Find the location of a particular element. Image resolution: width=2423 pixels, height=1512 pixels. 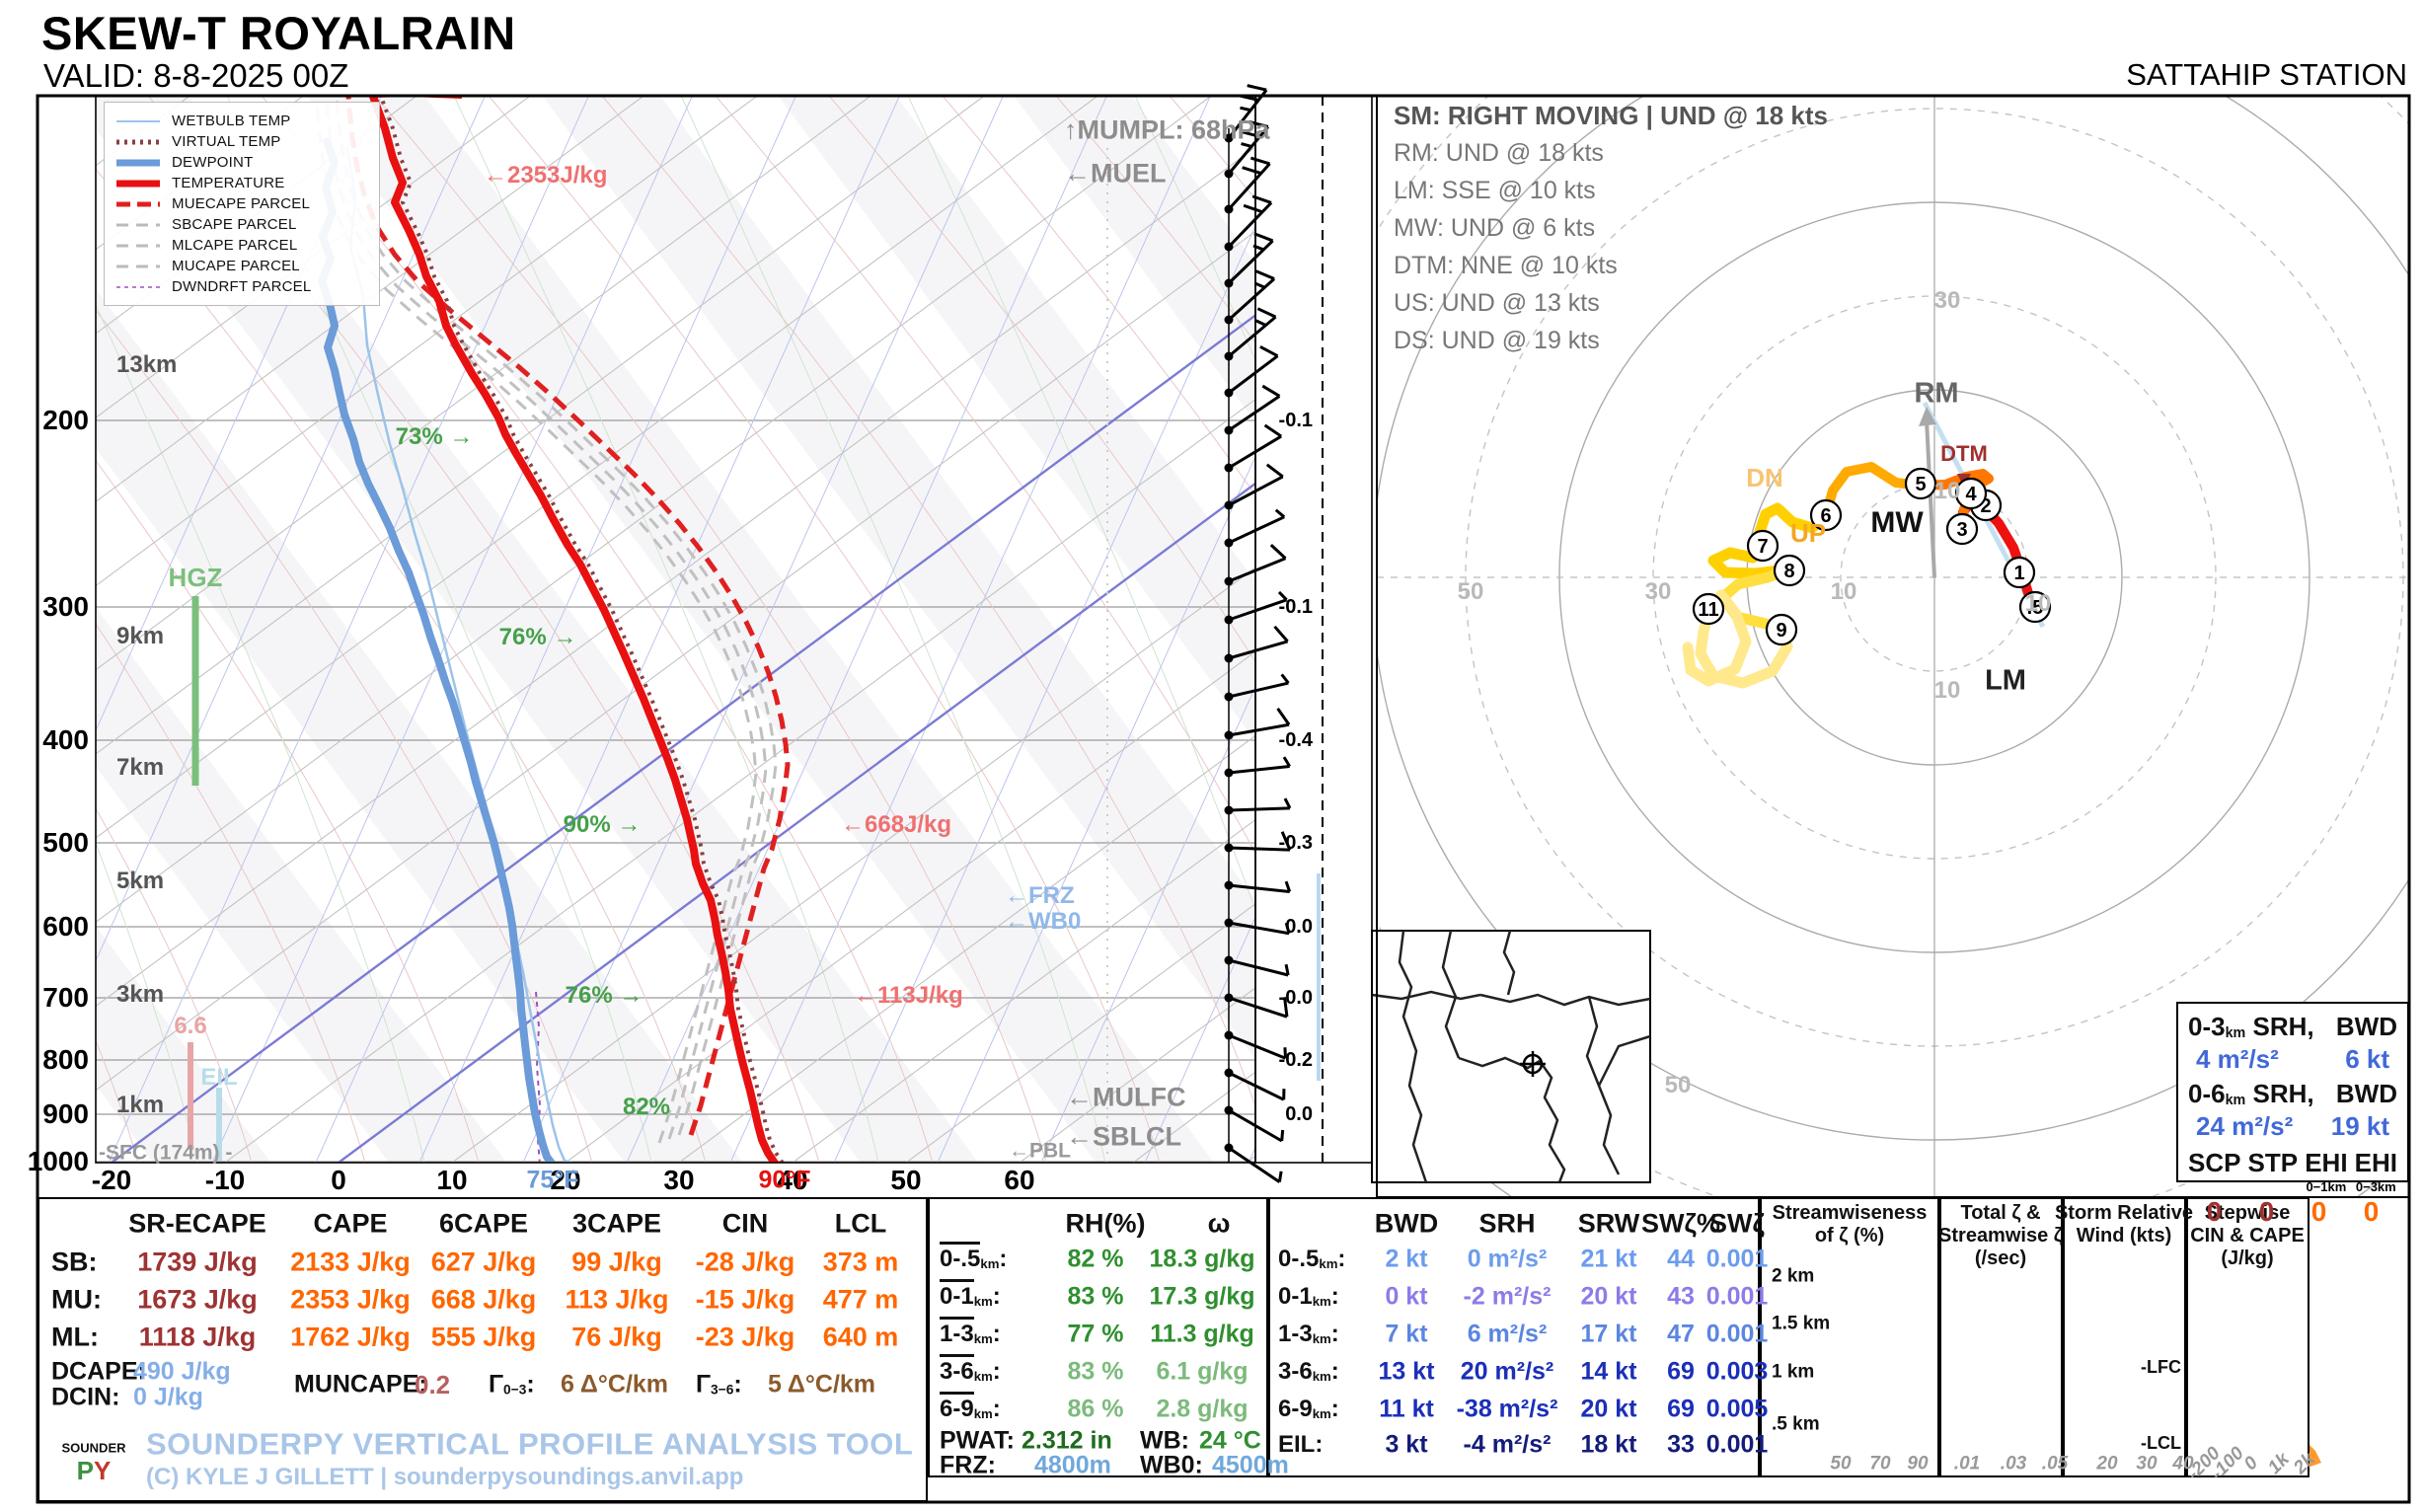

hodograph-height-marker: 3 is located at coordinates (1962, 529).